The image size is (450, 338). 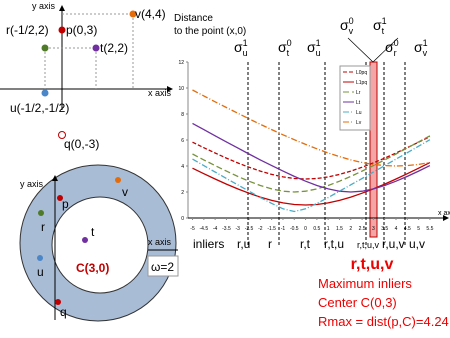 I want to click on x-tick-label: -3, so click(x=238, y=229).